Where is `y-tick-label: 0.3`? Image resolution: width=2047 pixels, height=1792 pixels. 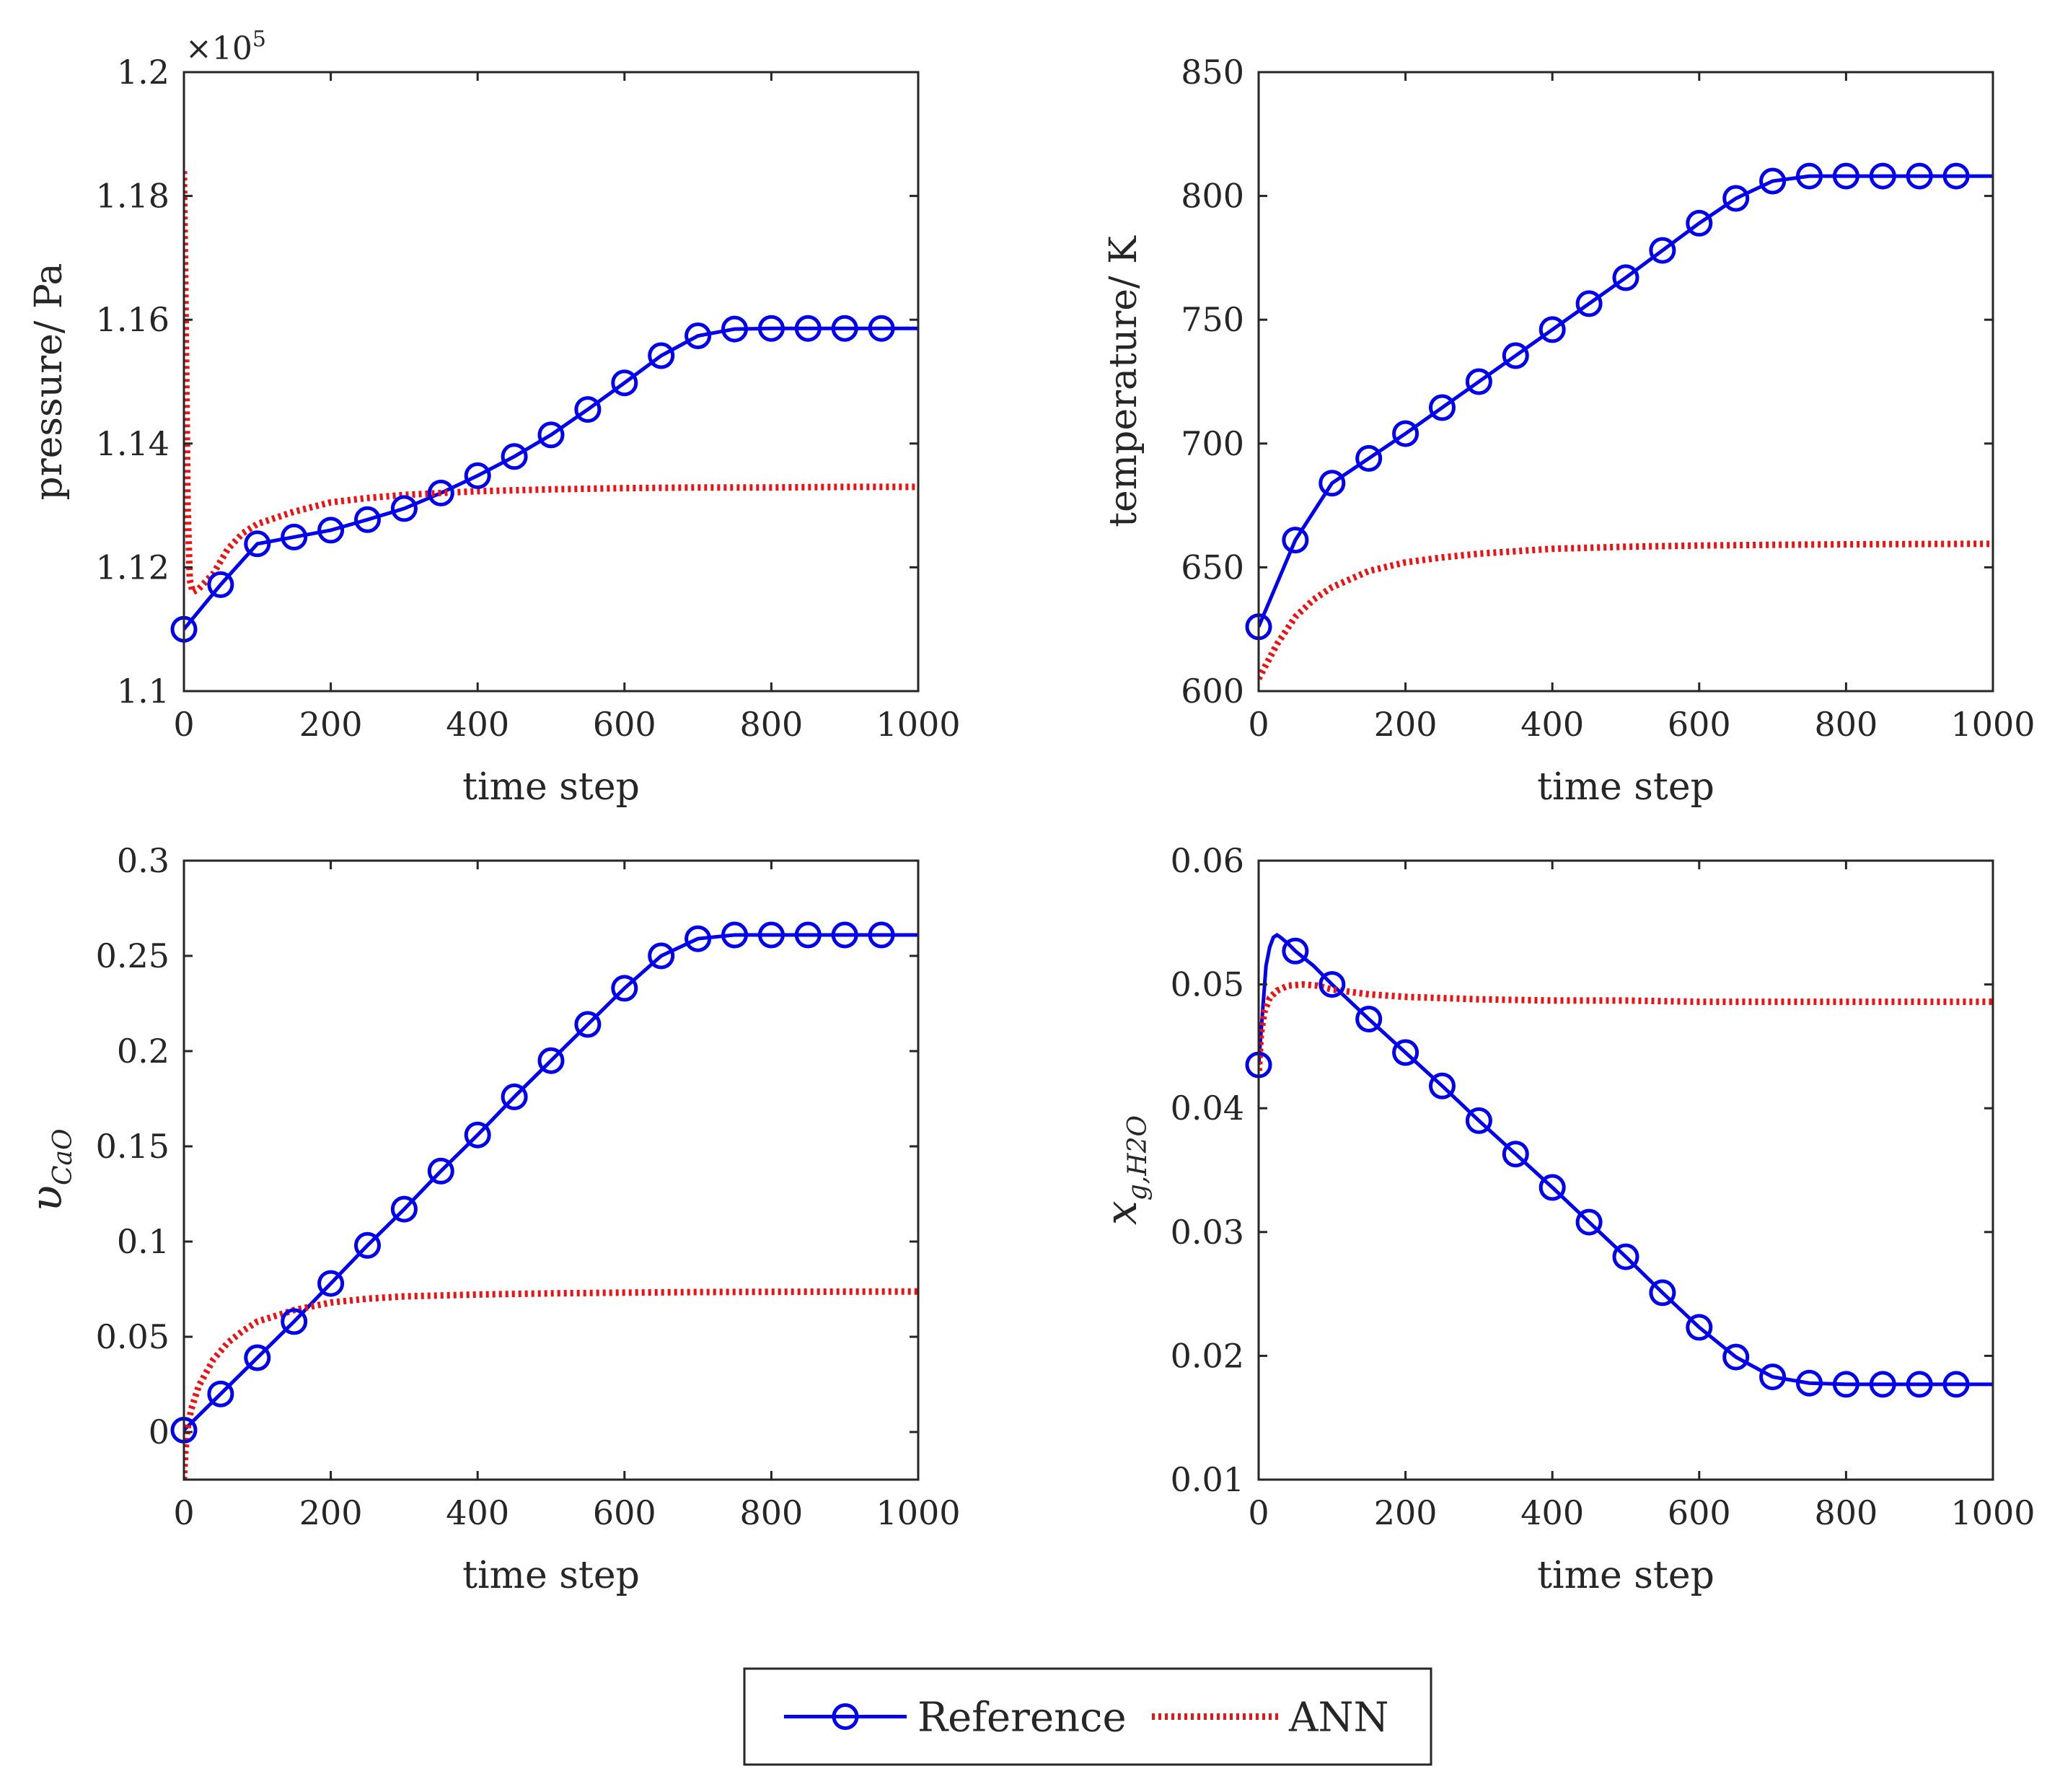 y-tick-label: 0.3 is located at coordinates (143, 860).